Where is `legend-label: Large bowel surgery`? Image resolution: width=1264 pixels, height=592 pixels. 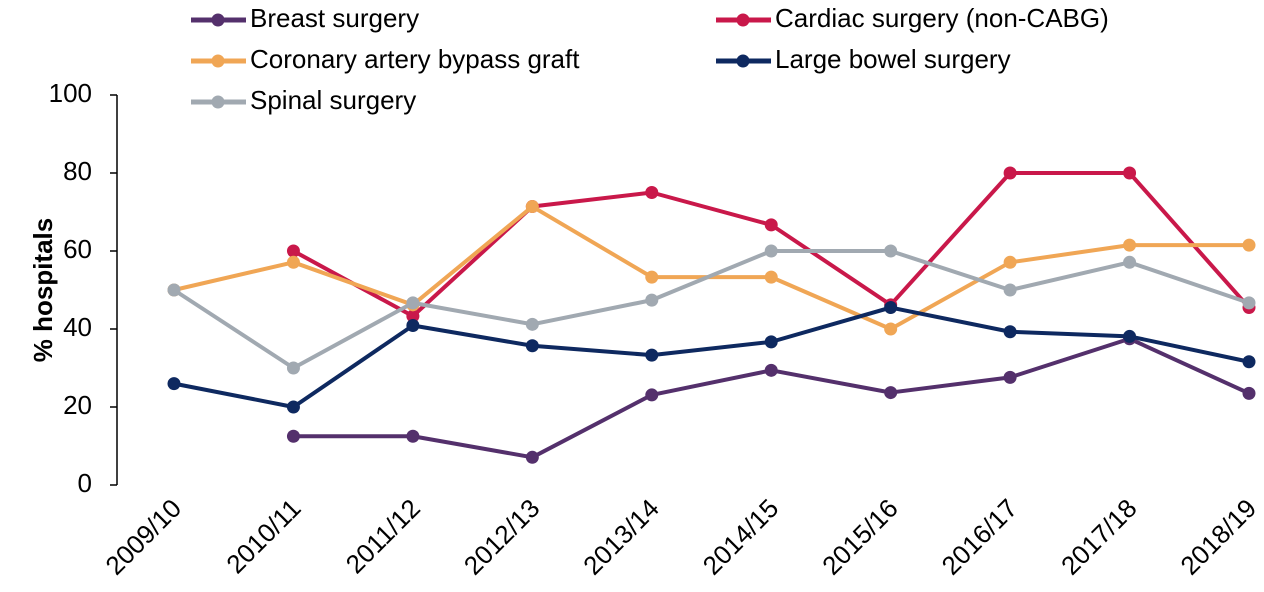
legend-label: Large bowel surgery is located at coordinates (893, 59).